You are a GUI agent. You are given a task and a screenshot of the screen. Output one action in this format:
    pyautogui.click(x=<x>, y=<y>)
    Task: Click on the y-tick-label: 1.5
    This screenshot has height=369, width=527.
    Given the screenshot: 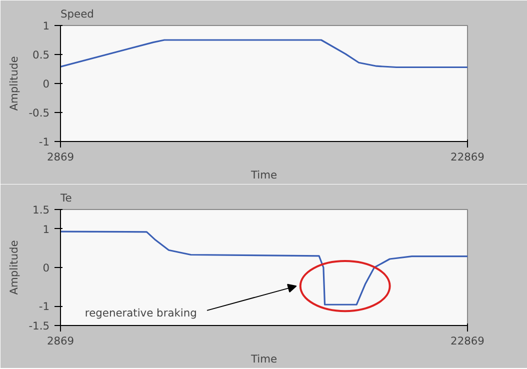 What is the action you would take?
    pyautogui.click(x=41, y=210)
    